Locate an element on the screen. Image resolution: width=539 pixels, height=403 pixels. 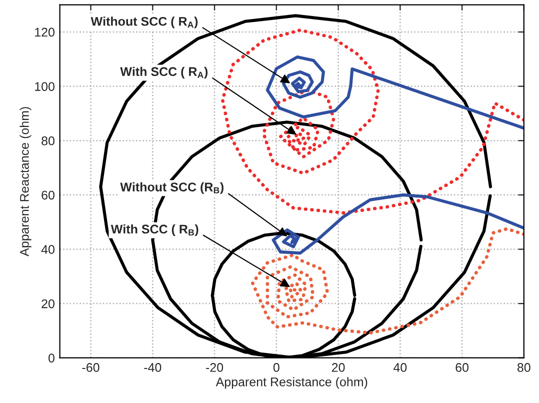
x-tick-label: 0 is located at coordinates (276, 367).